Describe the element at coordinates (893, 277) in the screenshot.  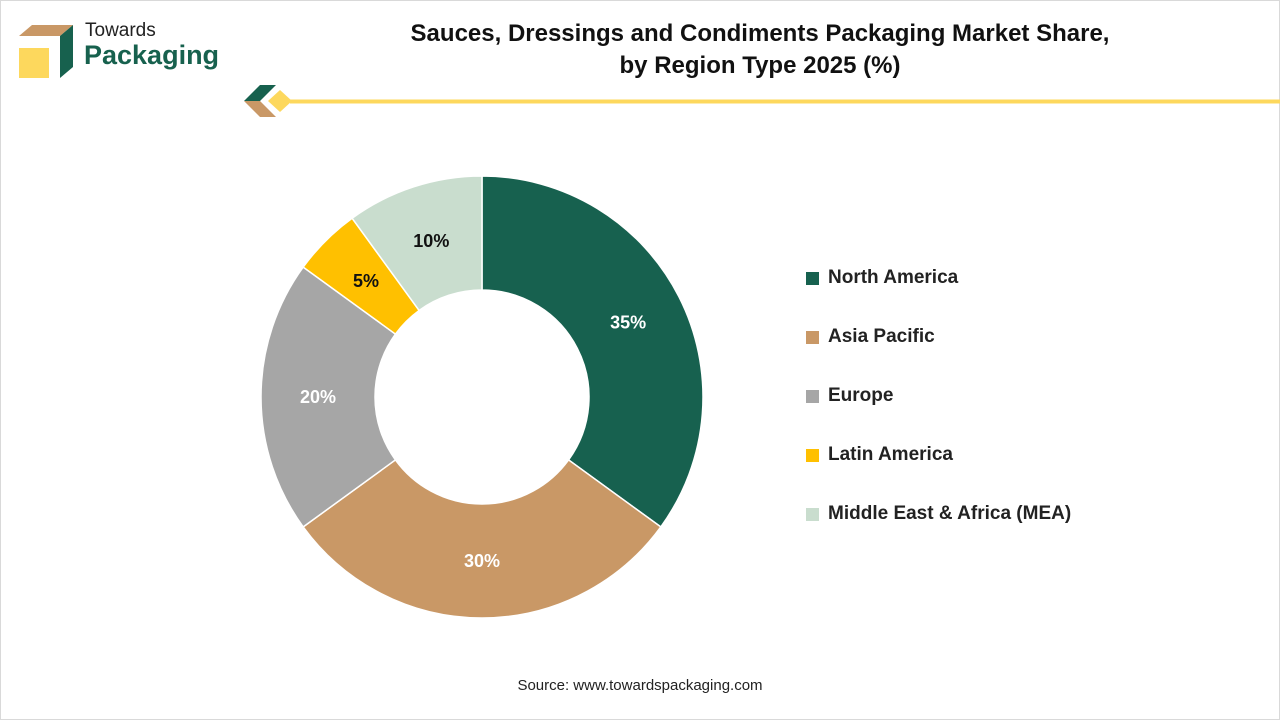
I see `legend-label: North America` at that location.